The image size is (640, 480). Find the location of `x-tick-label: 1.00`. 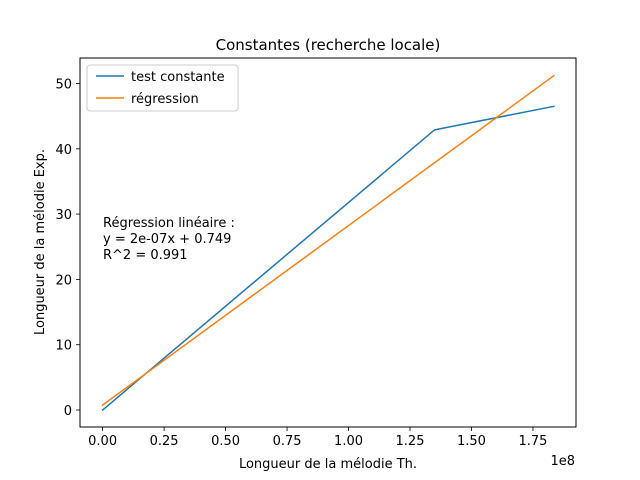

x-tick-label: 1.00 is located at coordinates (348, 441).